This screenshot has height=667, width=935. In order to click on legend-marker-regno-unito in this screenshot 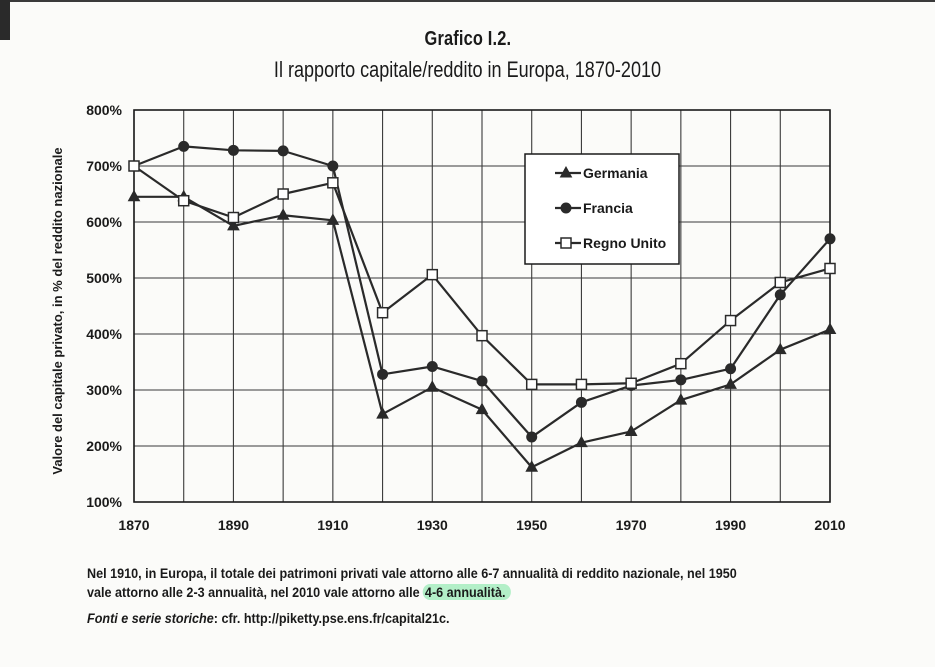, I will do `click(566, 243)`.